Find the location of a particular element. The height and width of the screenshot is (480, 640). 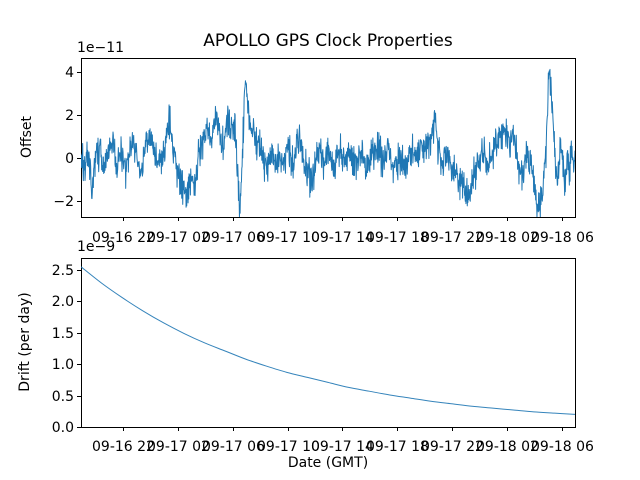

bottom-y-axis-label: Drift (per day) is located at coordinates (25, 342).